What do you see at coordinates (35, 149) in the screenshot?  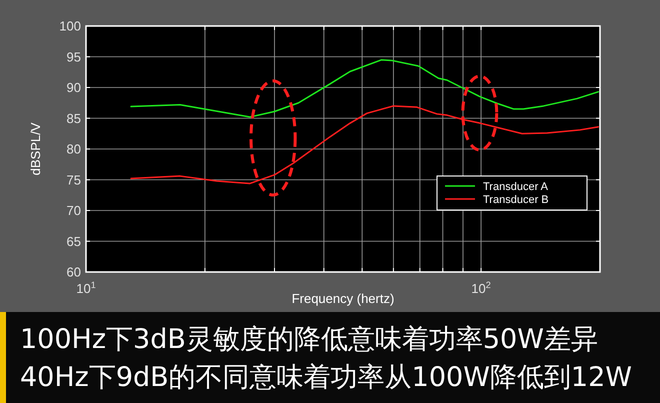 I see `y-axis-title: dBSPL/V` at bounding box center [35, 149].